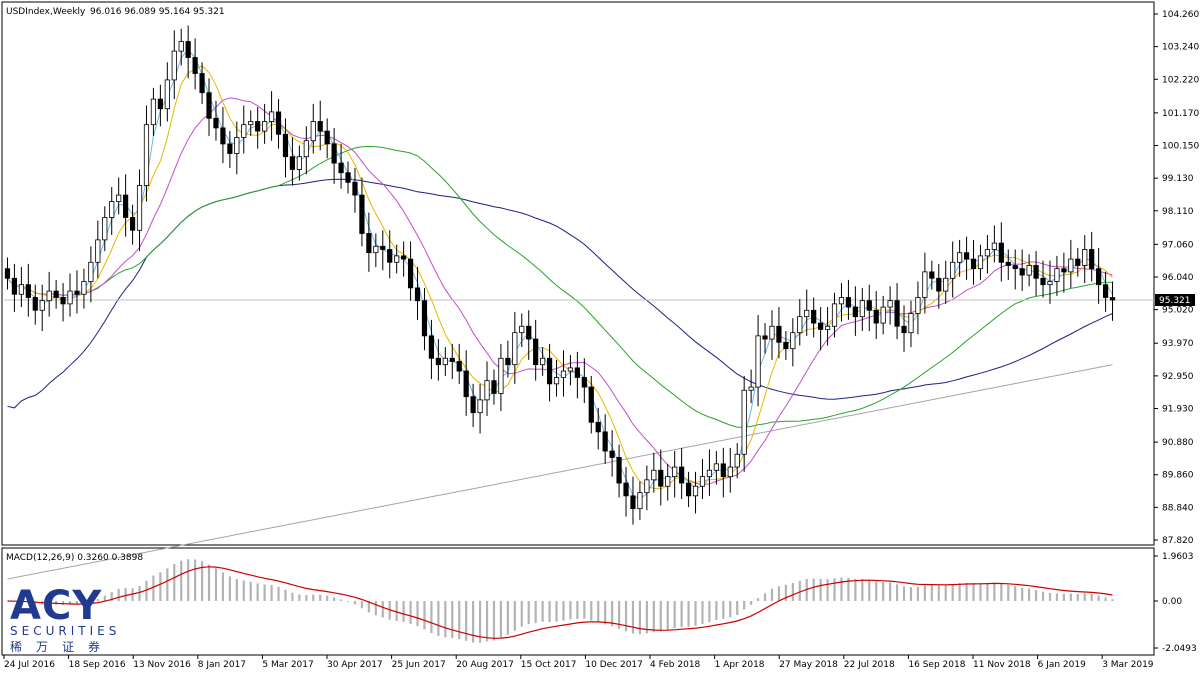 The image size is (1200, 679). I want to click on y-tick-label: 98.110, so click(1178, 212).